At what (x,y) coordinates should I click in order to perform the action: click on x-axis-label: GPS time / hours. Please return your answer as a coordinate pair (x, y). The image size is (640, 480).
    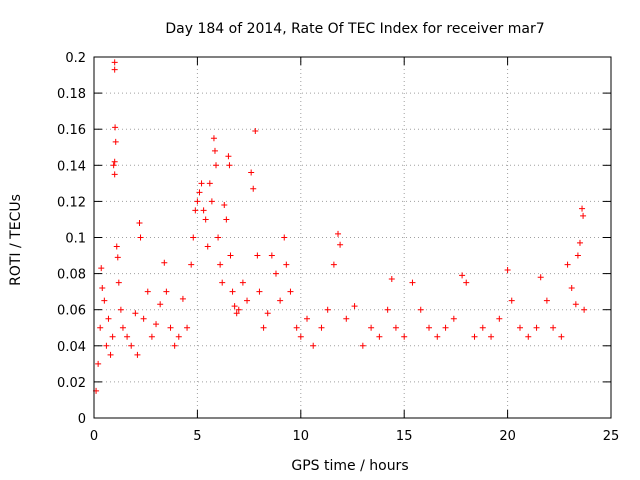
    Looking at the image, I should click on (349, 466).